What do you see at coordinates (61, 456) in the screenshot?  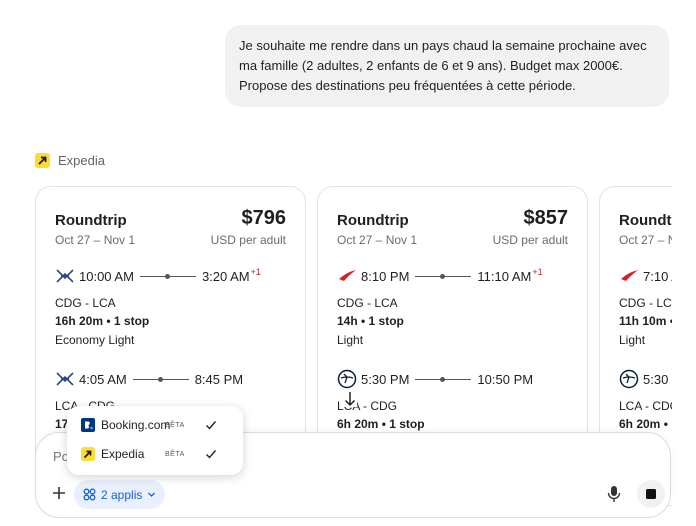 I see `placeholder: Po` at bounding box center [61, 456].